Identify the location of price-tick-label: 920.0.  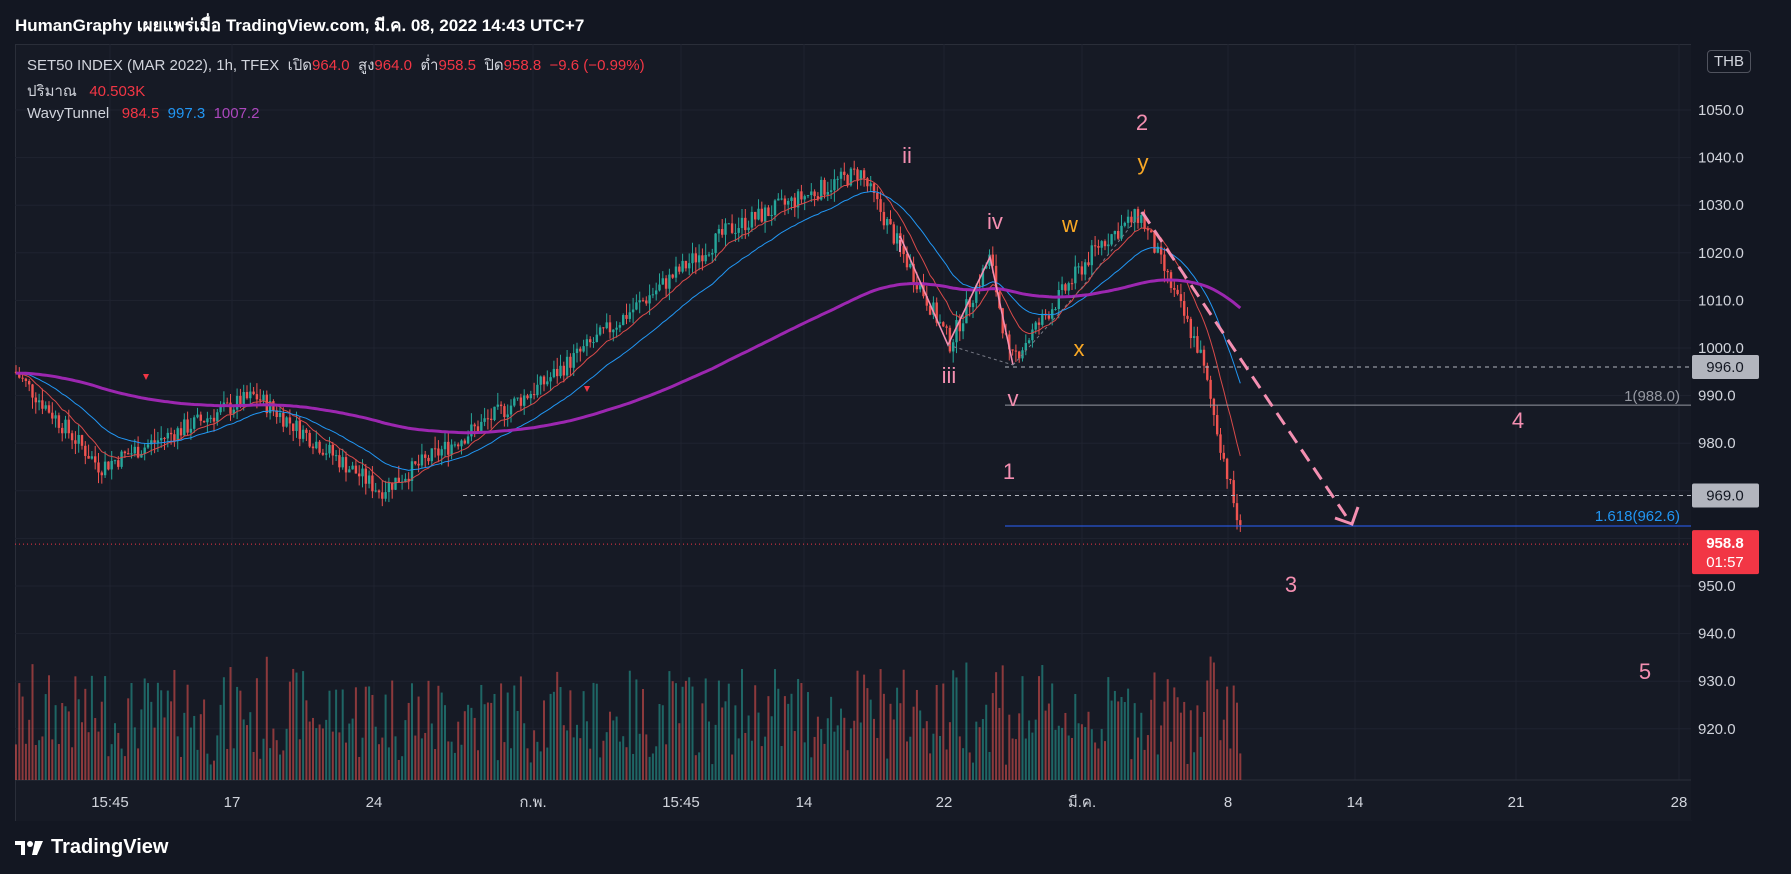
(1717, 729).